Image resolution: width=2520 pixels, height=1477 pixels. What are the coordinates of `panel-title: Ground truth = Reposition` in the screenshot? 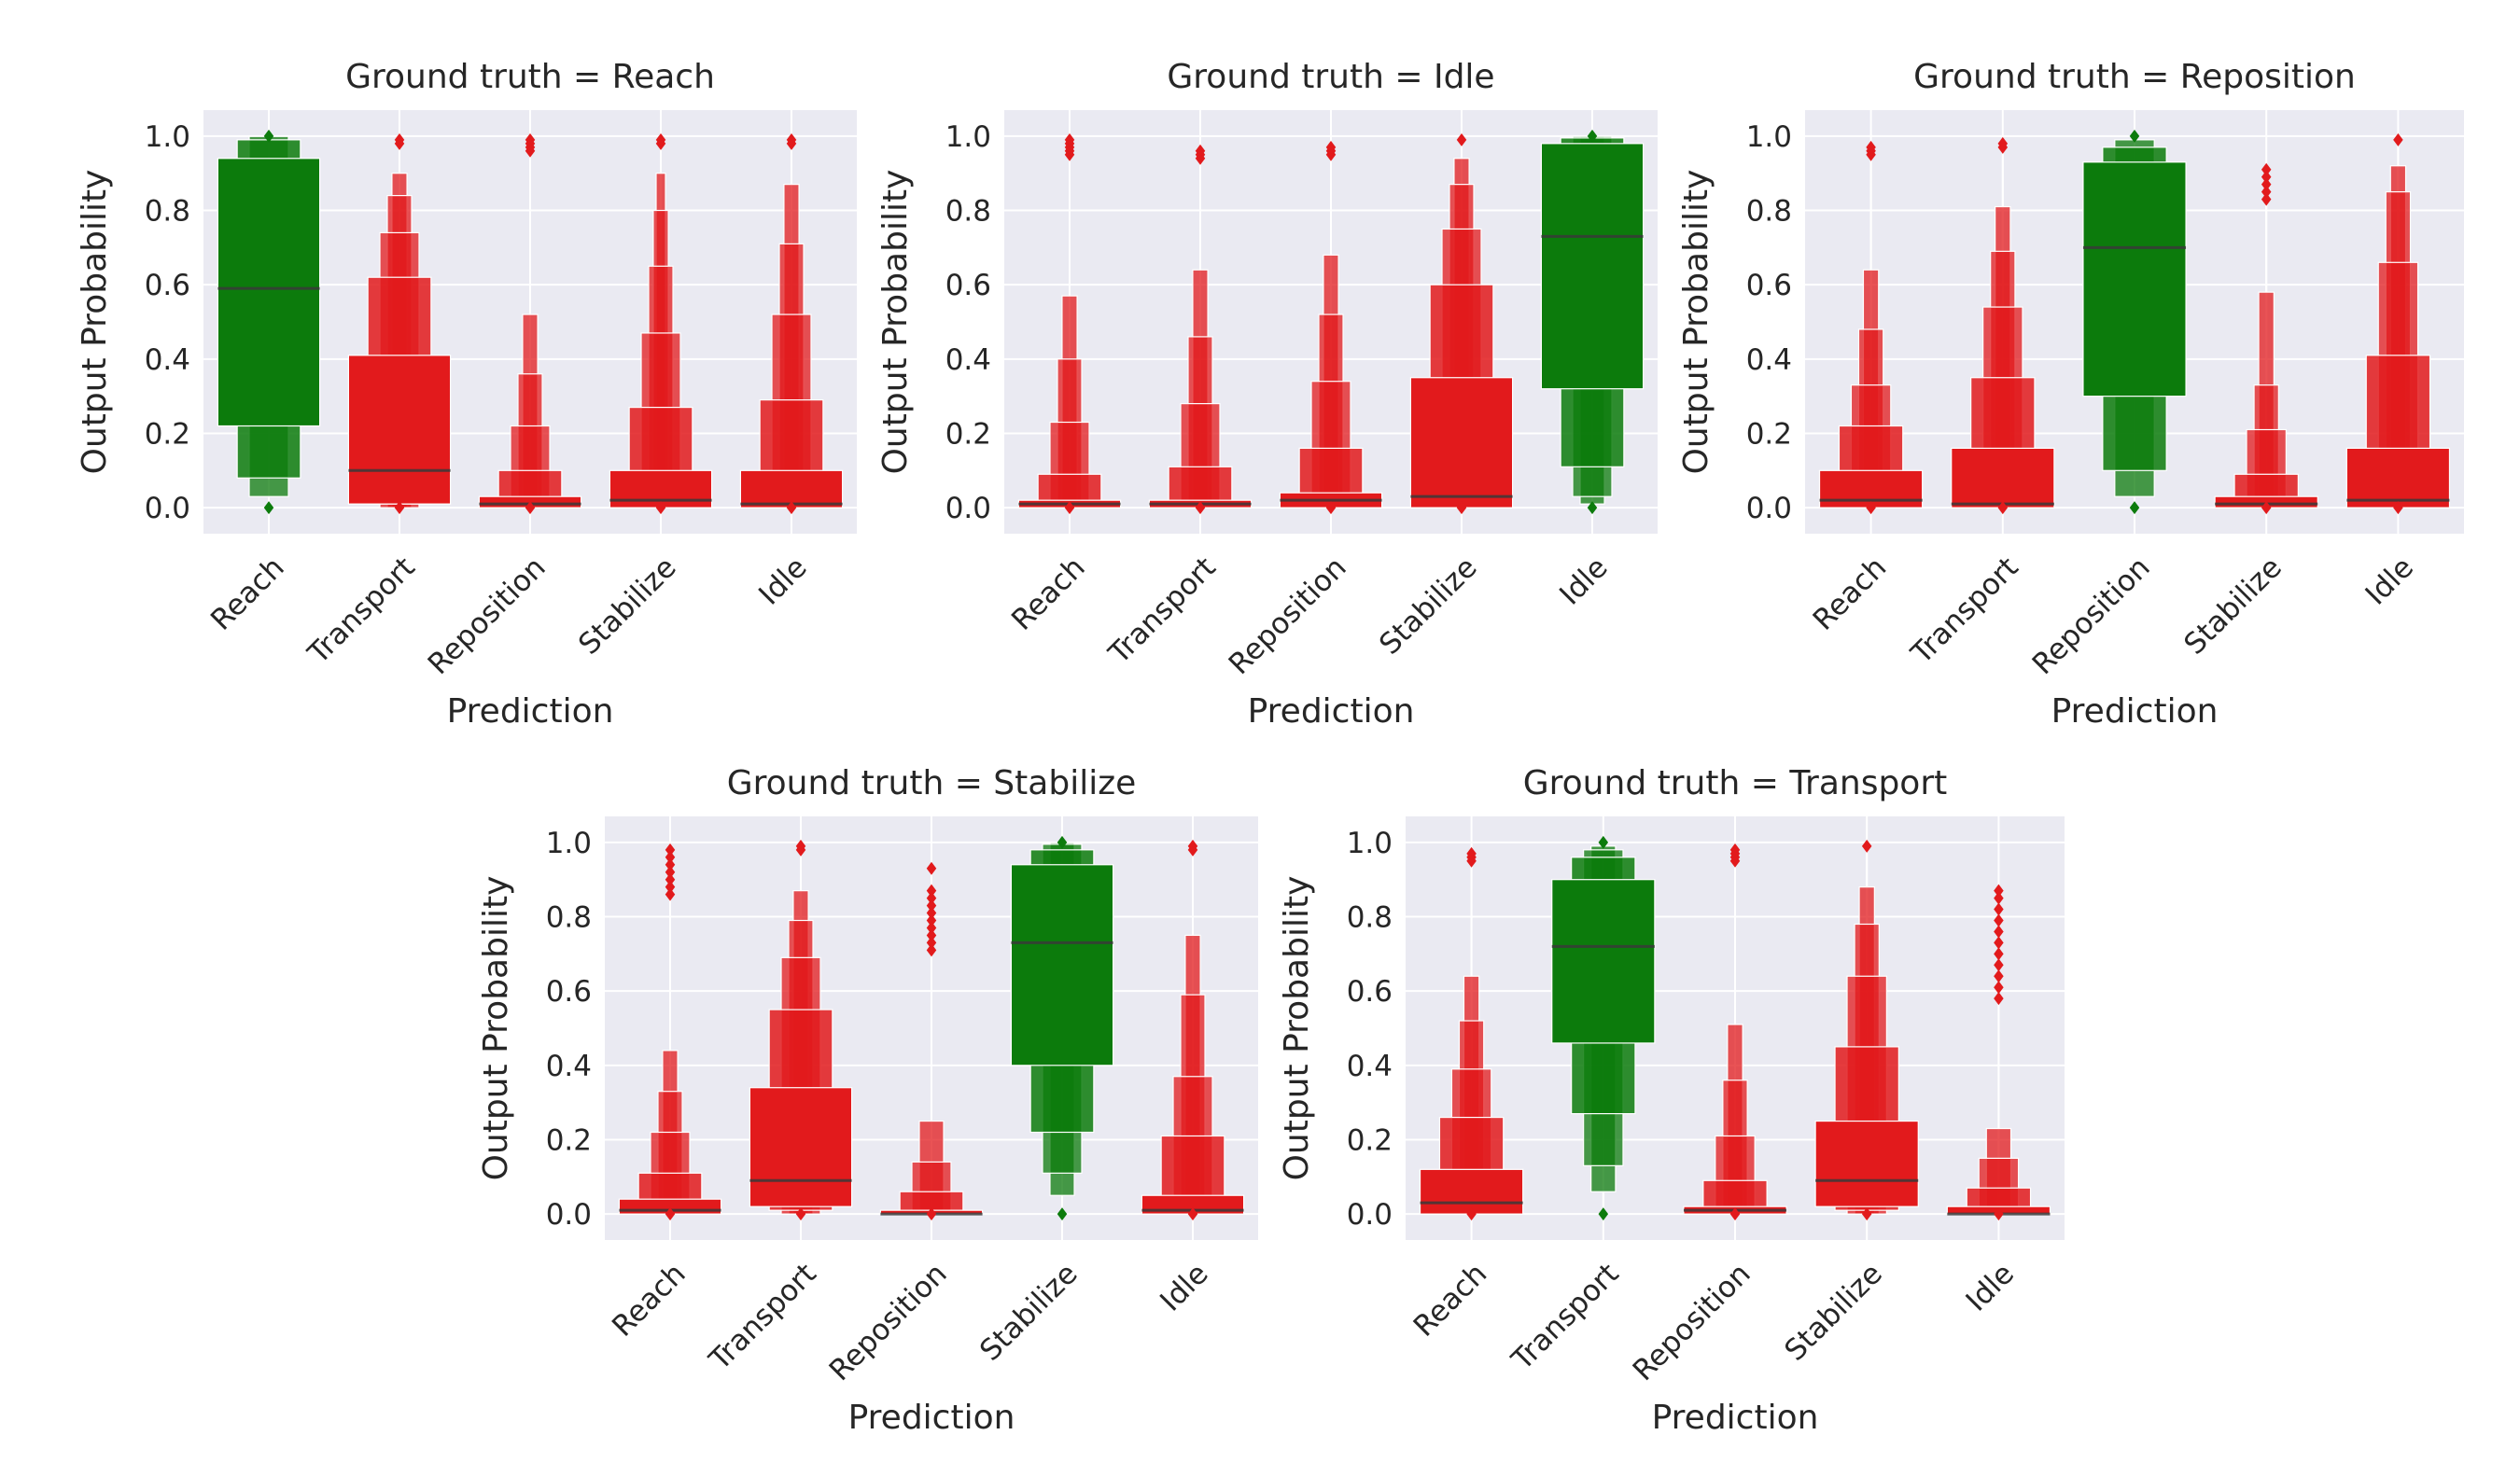 It's located at (2134, 77).